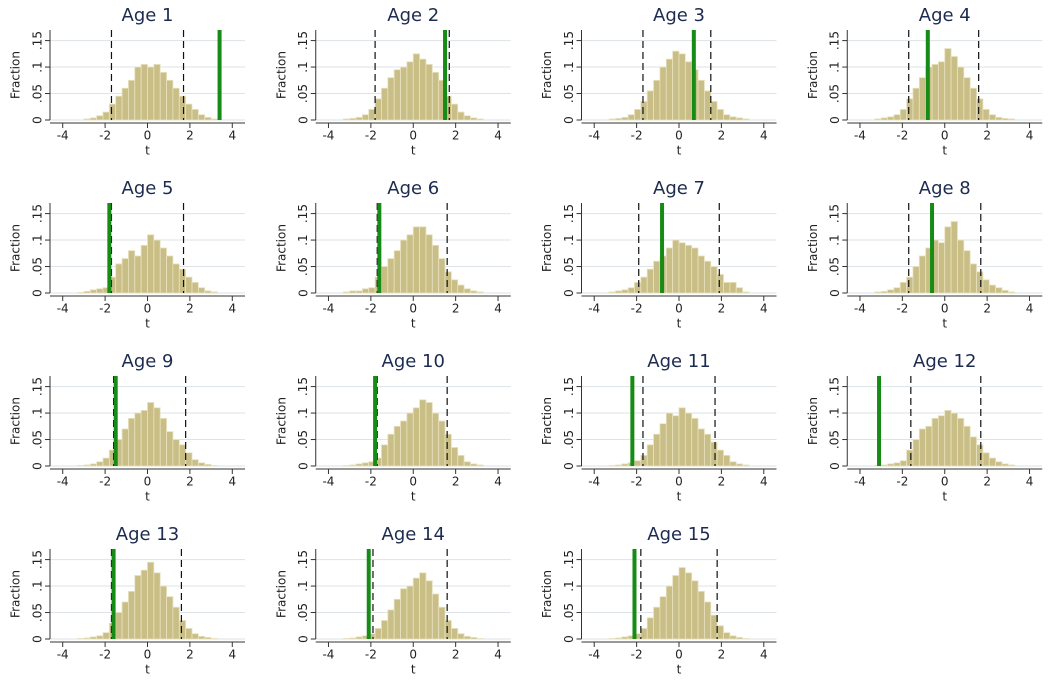  Describe the element at coordinates (413, 188) in the screenshot. I see `chart-title: Age 6` at that location.